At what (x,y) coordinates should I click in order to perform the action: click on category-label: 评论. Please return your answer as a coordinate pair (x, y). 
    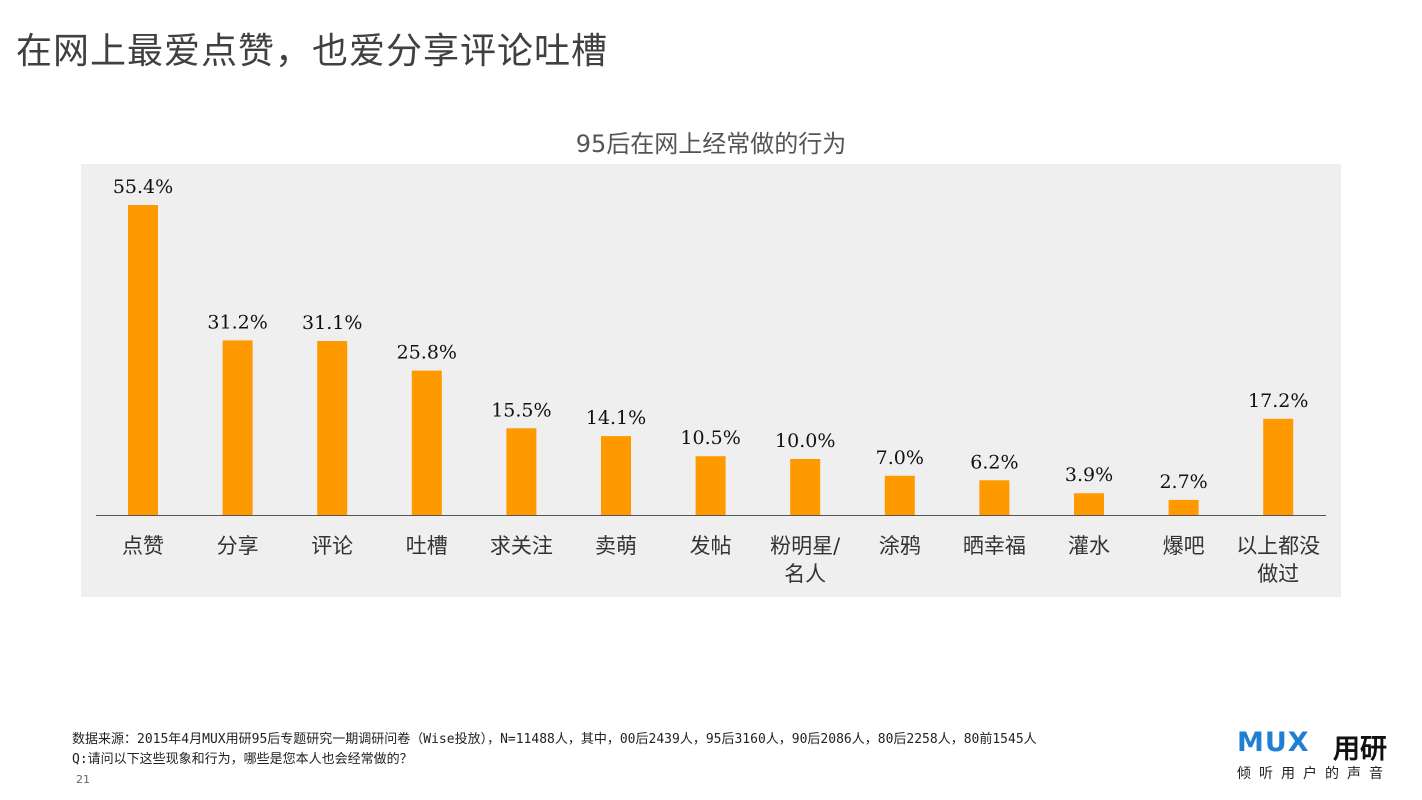
    Looking at the image, I should click on (332, 546).